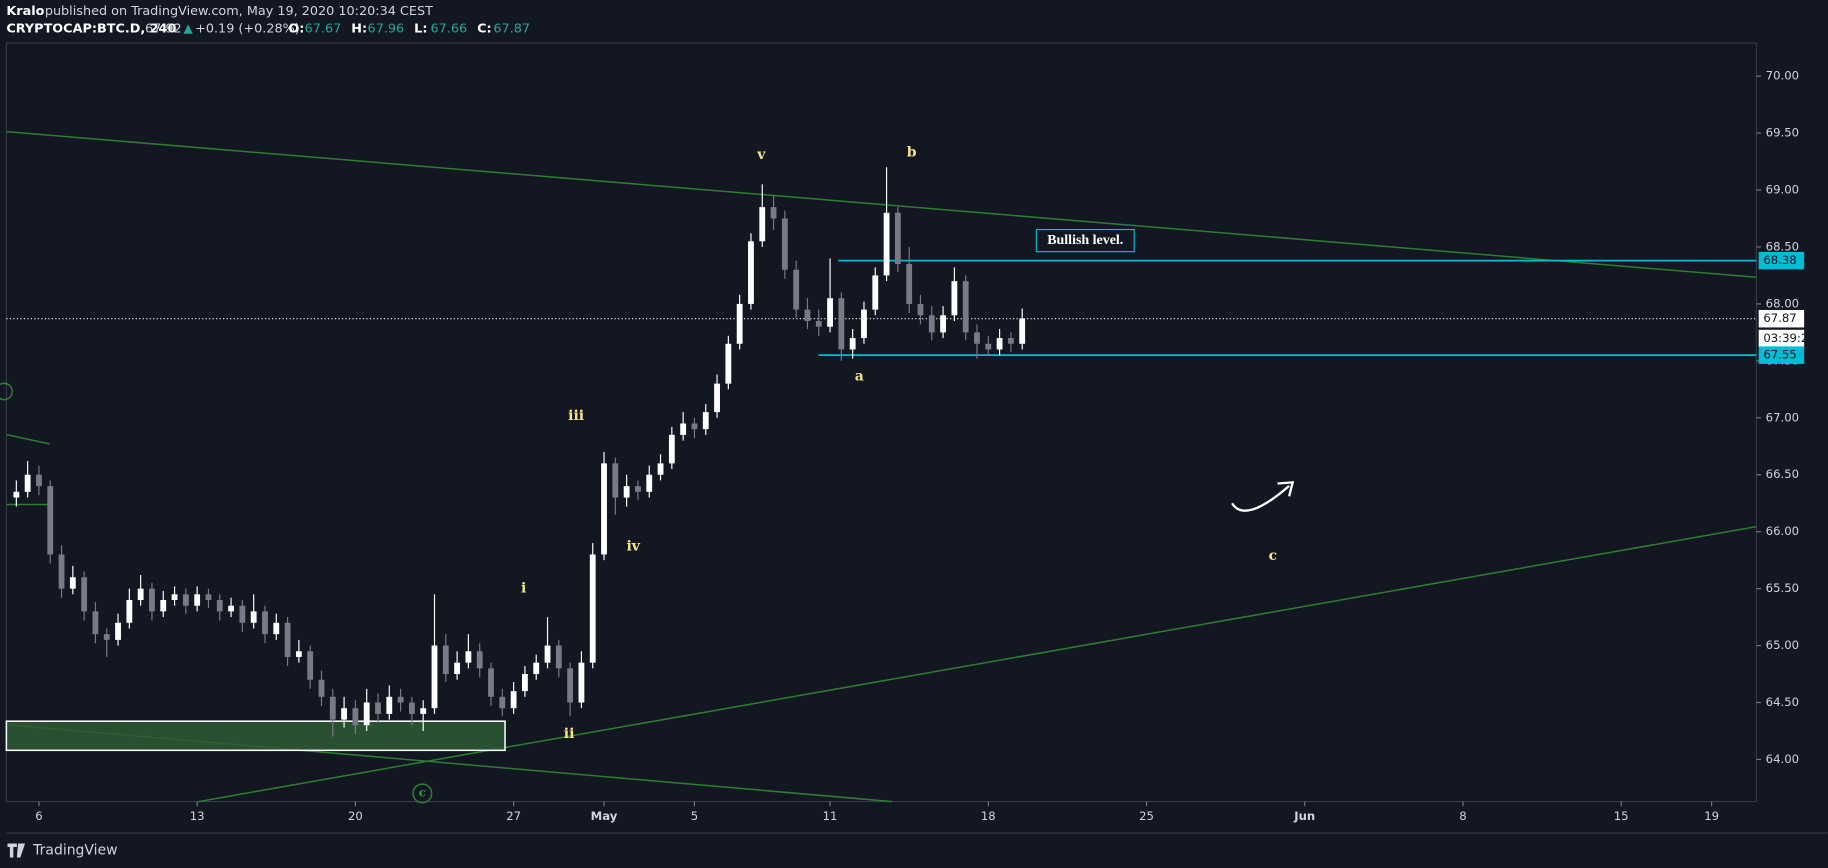  I want to click on last-price-label-box, so click(1781, 318).